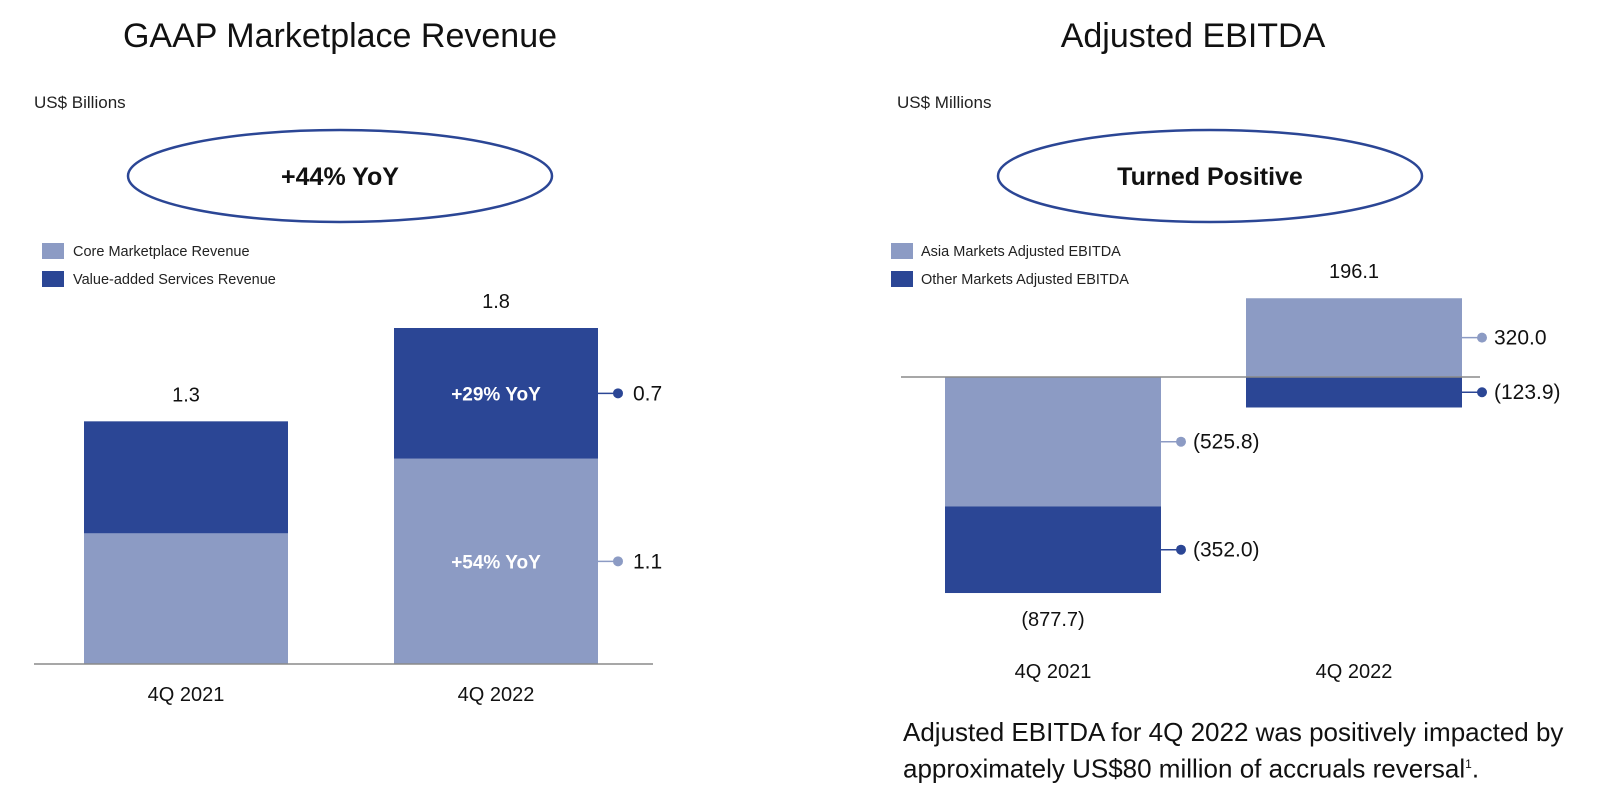 The image size is (1600, 804). I want to click on total-label-4q2022: 1.8, so click(496, 302).